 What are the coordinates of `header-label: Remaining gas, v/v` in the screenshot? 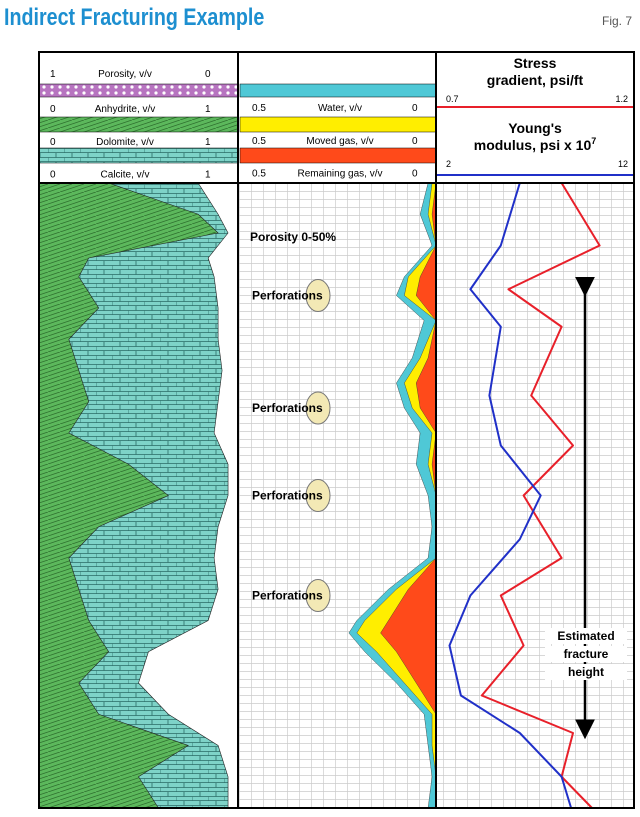 It's located at (339, 174).